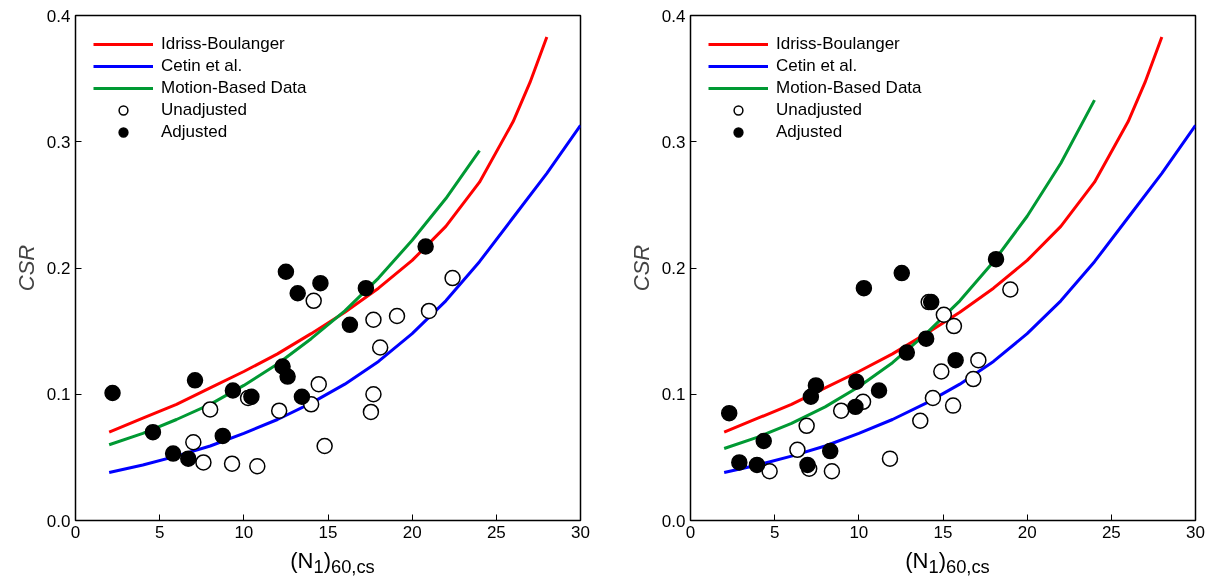  Describe the element at coordinates (1195, 532) in the screenshot. I see `x-tick-label: 30` at that location.